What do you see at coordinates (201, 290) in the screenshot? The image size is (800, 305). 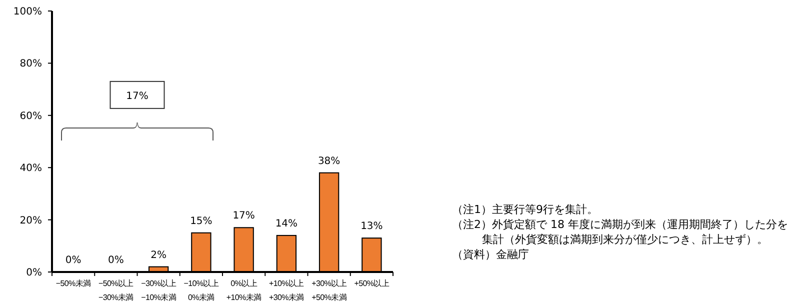 I see `x-tick-label: −10%以上 0%未満` at bounding box center [201, 290].